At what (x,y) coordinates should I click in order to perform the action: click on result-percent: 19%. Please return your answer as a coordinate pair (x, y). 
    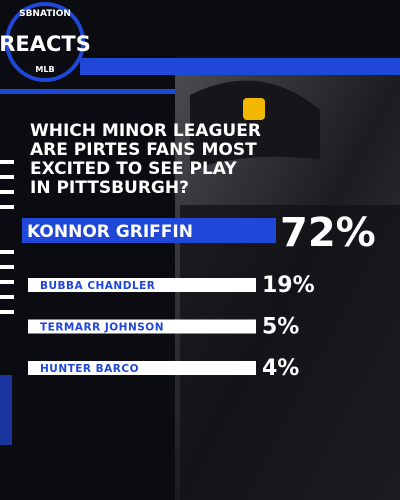
    Looking at the image, I should click on (288, 285).